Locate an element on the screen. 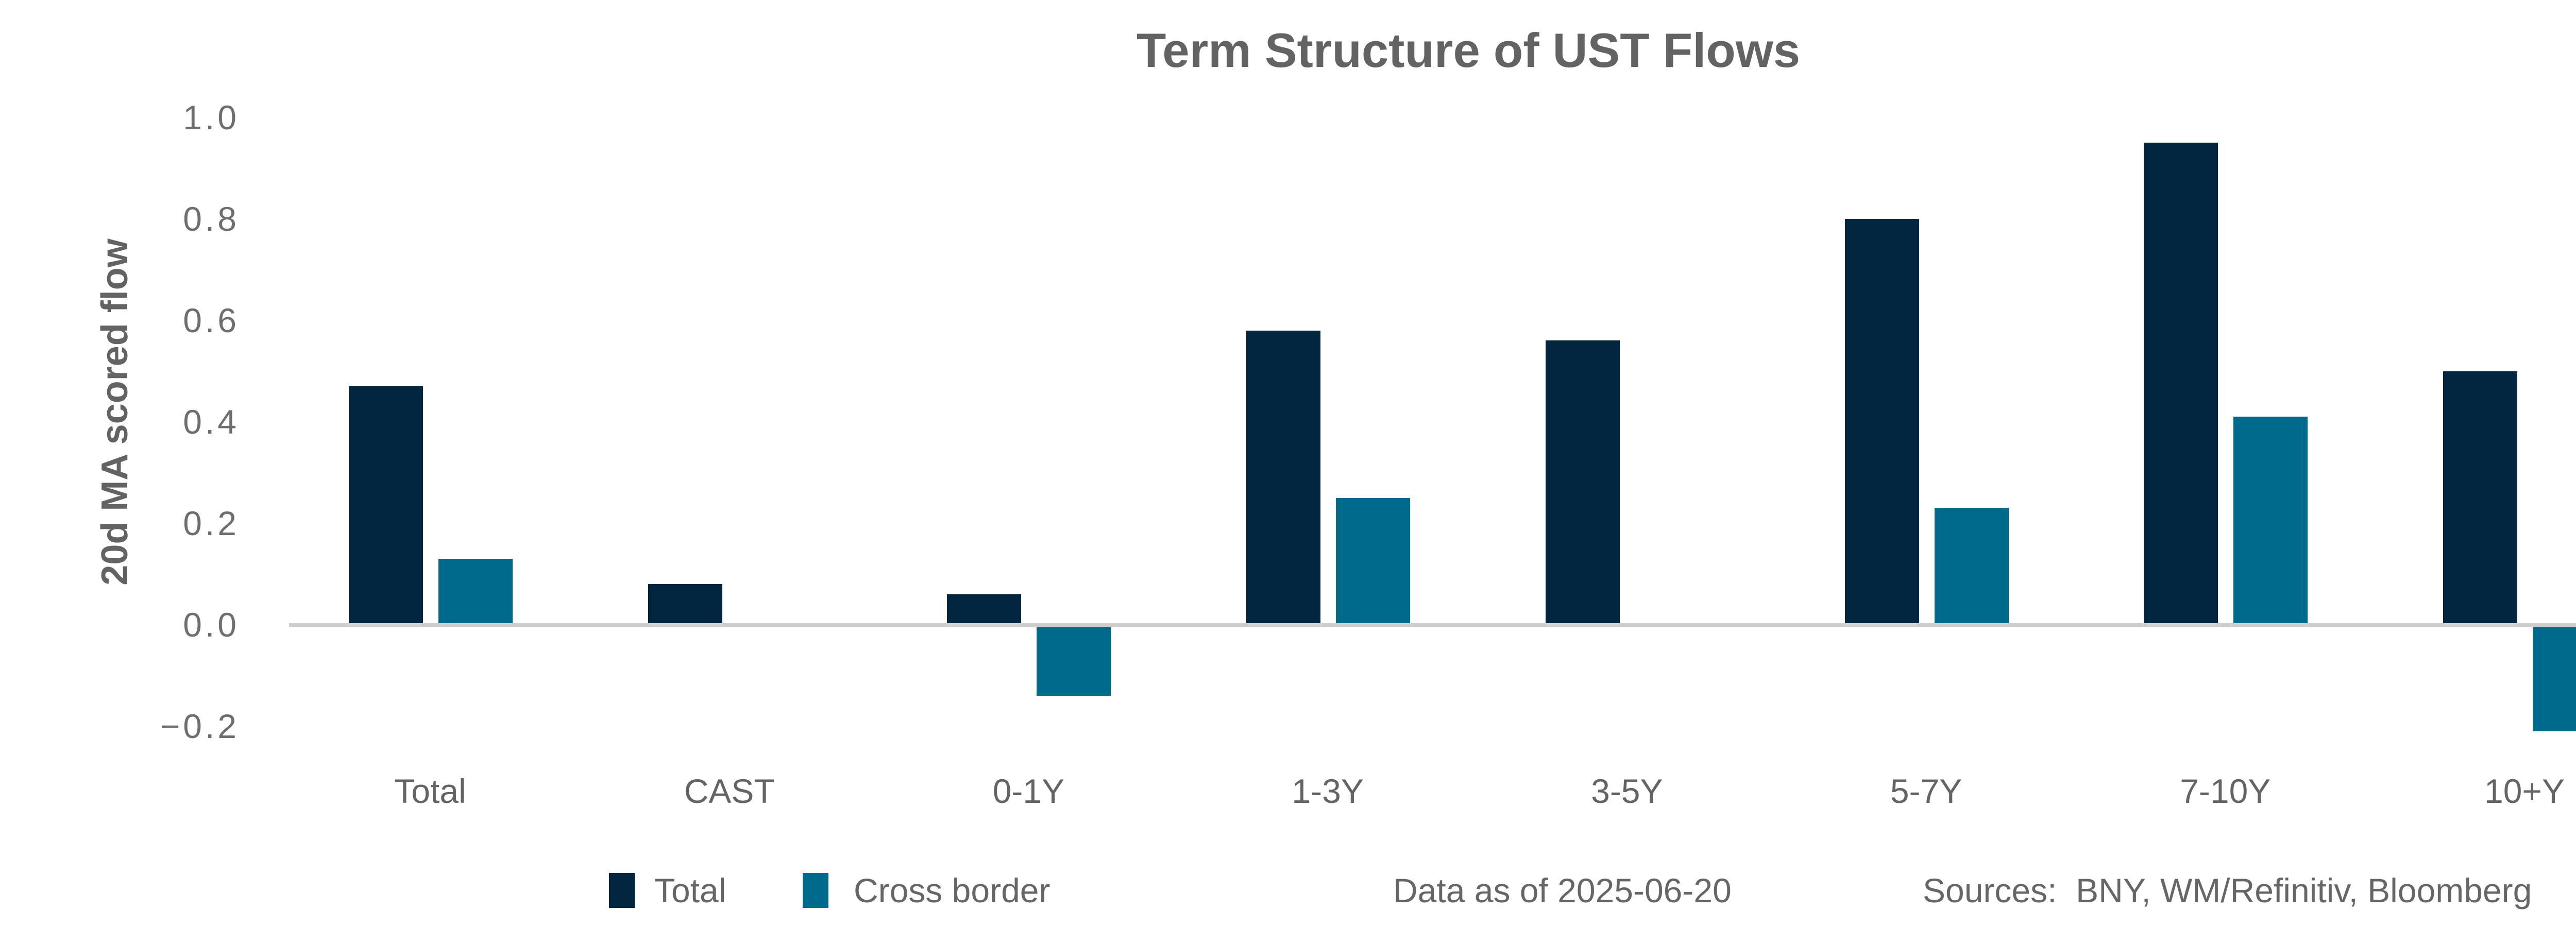  zero-baseline is located at coordinates (1432, 625).